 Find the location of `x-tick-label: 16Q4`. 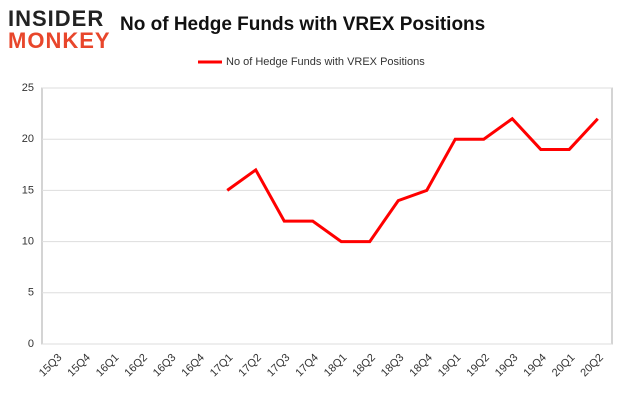

x-tick-label: 16Q4 is located at coordinates (193, 366).